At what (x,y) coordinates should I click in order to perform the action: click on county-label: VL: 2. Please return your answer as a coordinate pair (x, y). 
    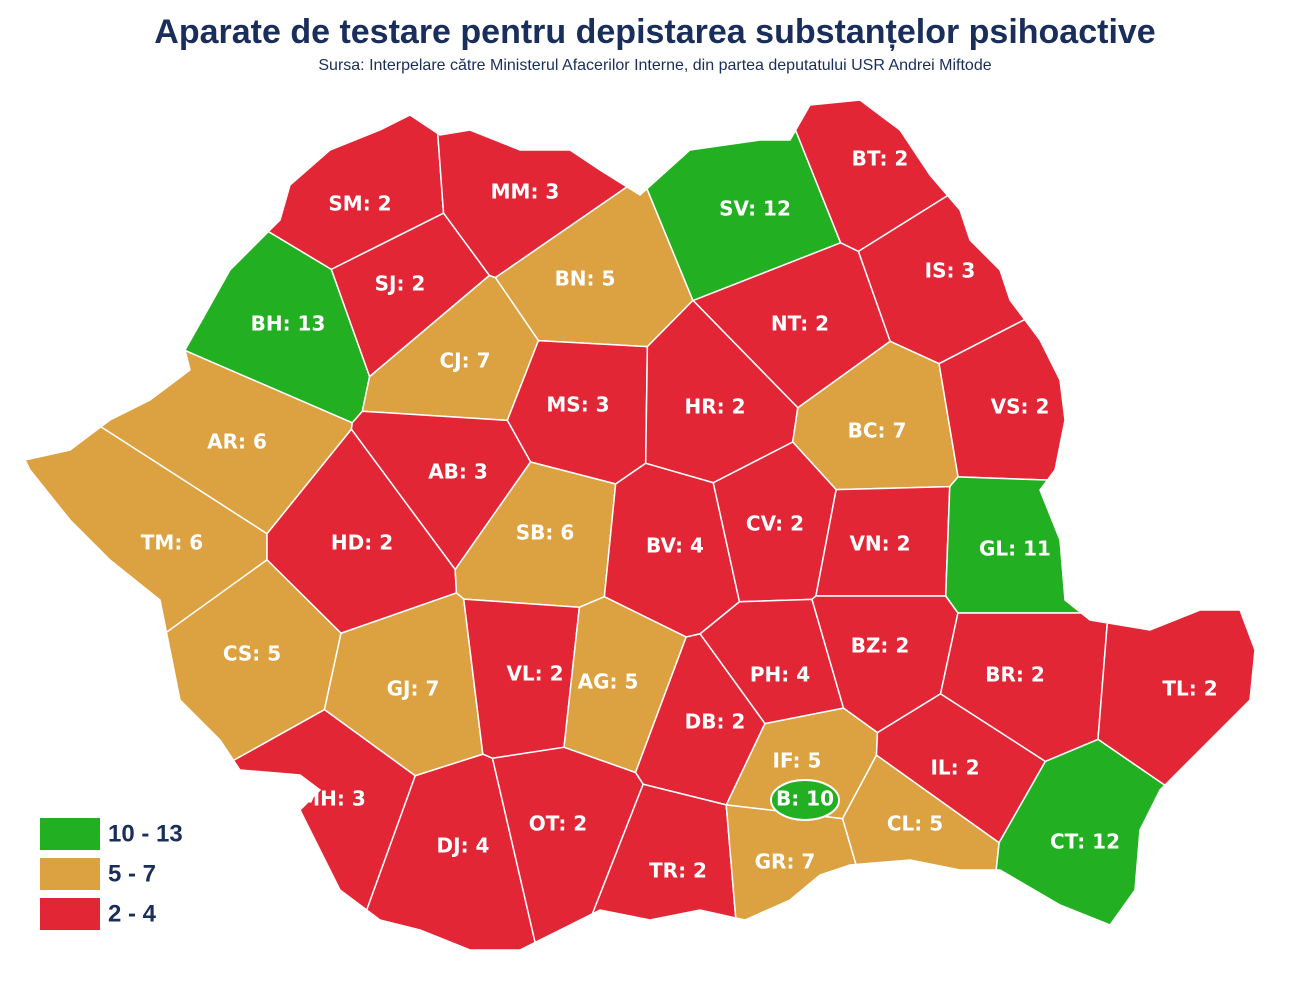
    Looking at the image, I should click on (534, 674).